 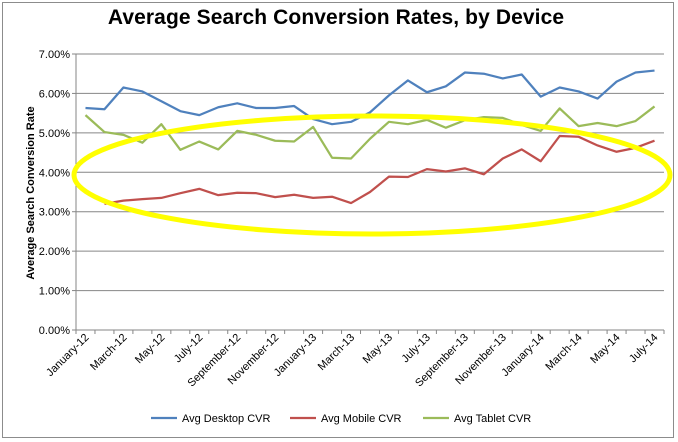 What do you see at coordinates (54, 94) in the screenshot?
I see `y-tick-label: 6.00%` at bounding box center [54, 94].